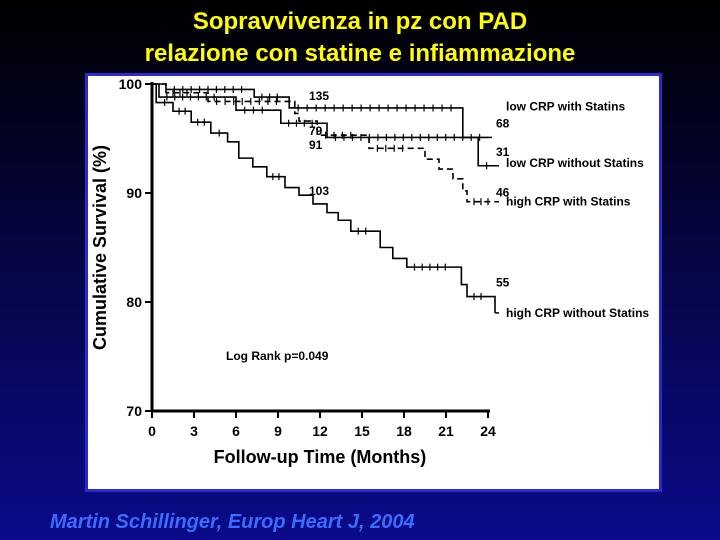 This screenshot has width=720, height=540. What do you see at coordinates (152, 431) in the screenshot?
I see `x-tick-label: 0` at bounding box center [152, 431].